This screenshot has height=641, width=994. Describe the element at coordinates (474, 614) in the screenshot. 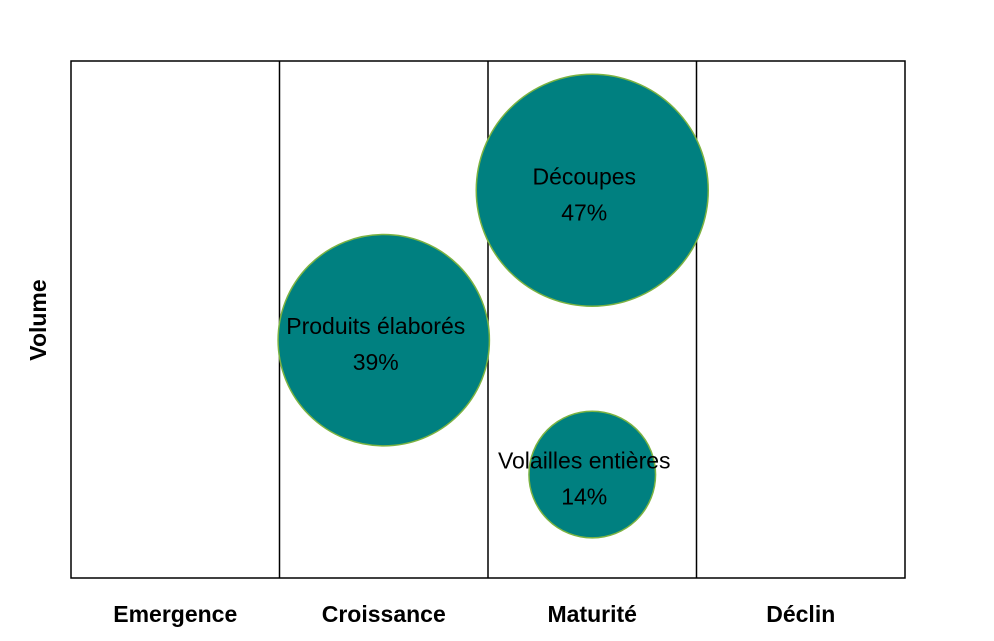

I see `phase-labels: Emergence Croissance Maturité Déclin` at that location.